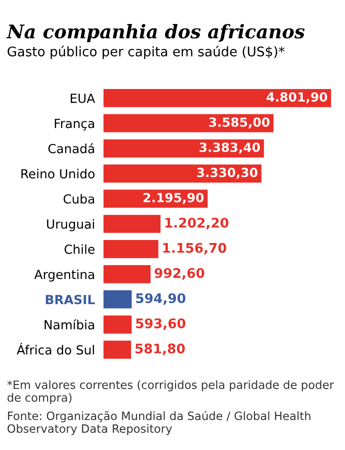 The image size is (345, 450). Describe the element at coordinates (79, 199) in the screenshot. I see `y-tick-label: Cuba` at that location.